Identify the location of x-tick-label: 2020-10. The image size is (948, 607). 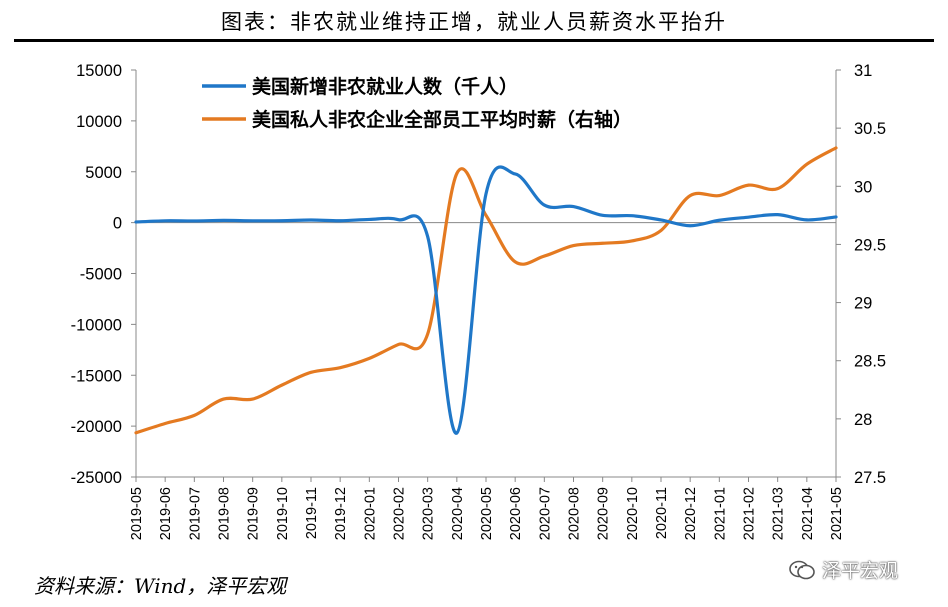
(633, 513).